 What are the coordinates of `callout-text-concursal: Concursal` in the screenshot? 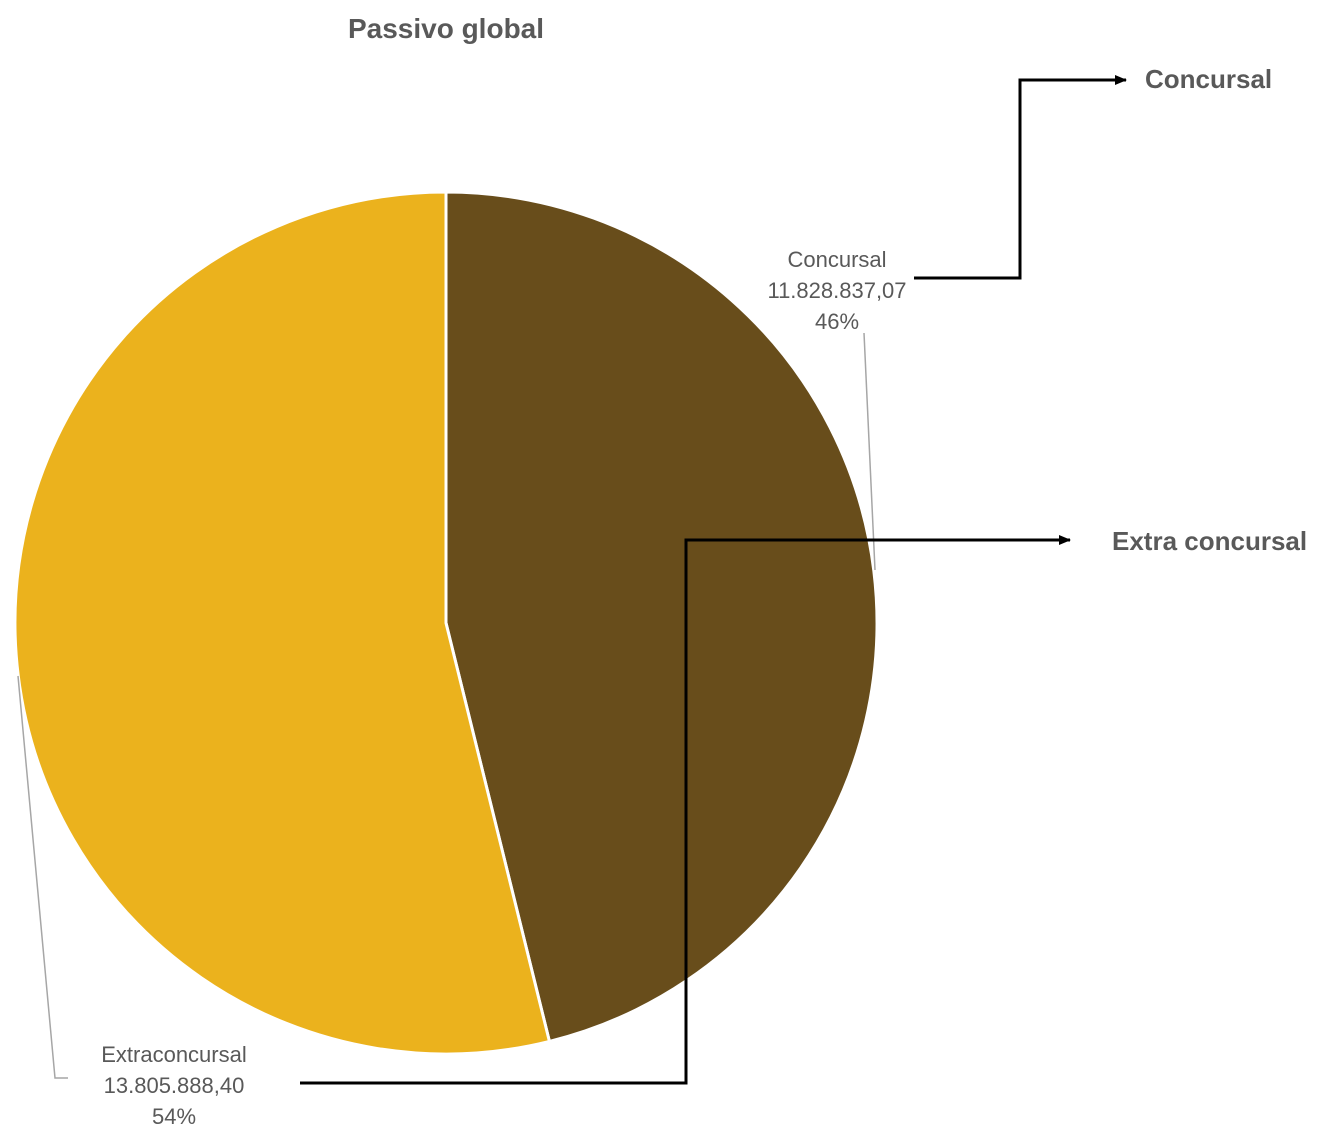 It's located at (1208, 79).